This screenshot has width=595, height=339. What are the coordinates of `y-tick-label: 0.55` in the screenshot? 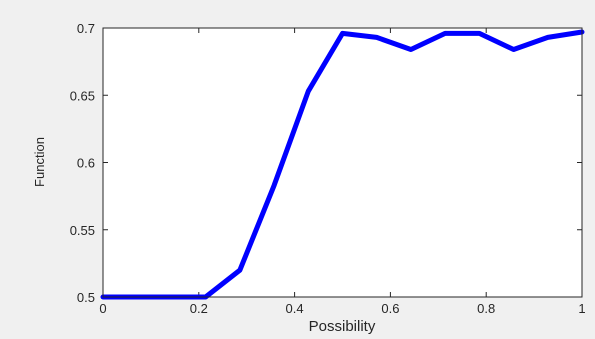 It's located at (82, 230).